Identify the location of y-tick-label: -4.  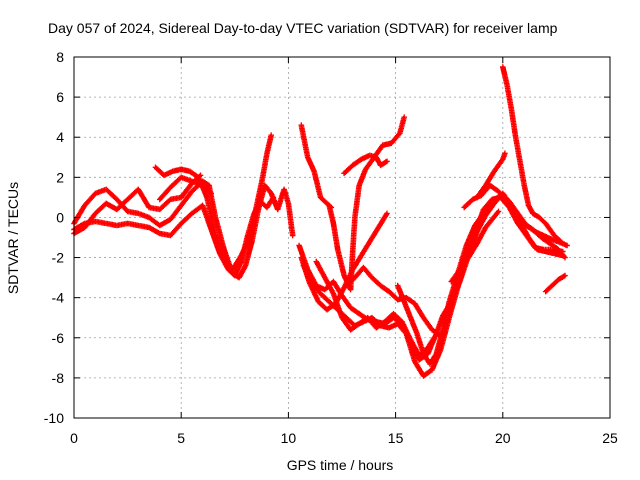
(58, 298).